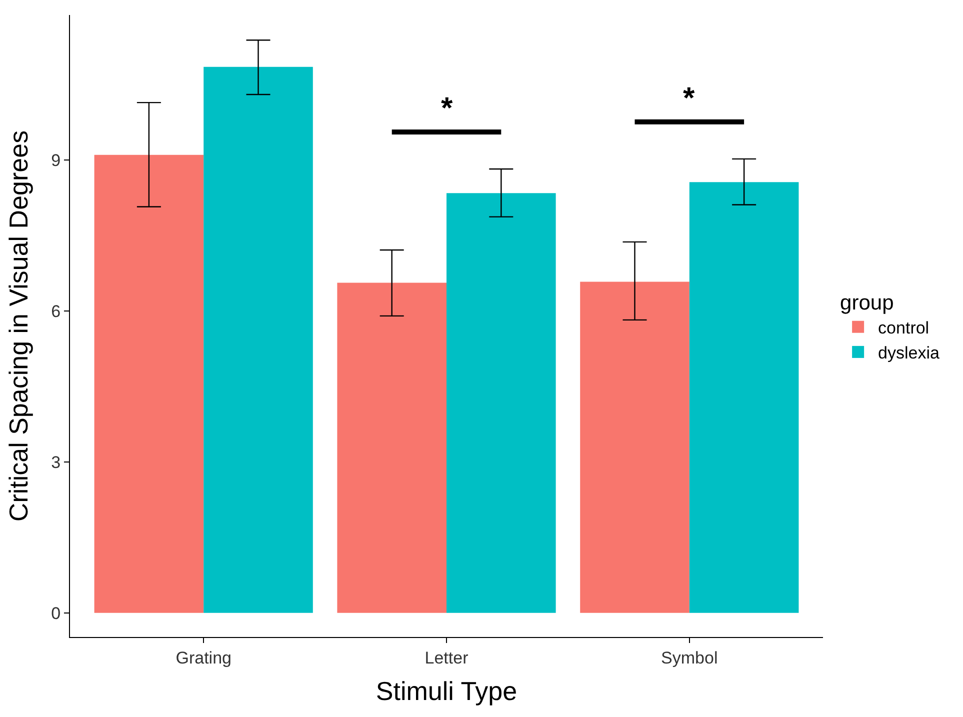 The width and height of the screenshot is (963, 717). Describe the element at coordinates (204, 658) in the screenshot. I see `x-tick-label: Grating` at that location.